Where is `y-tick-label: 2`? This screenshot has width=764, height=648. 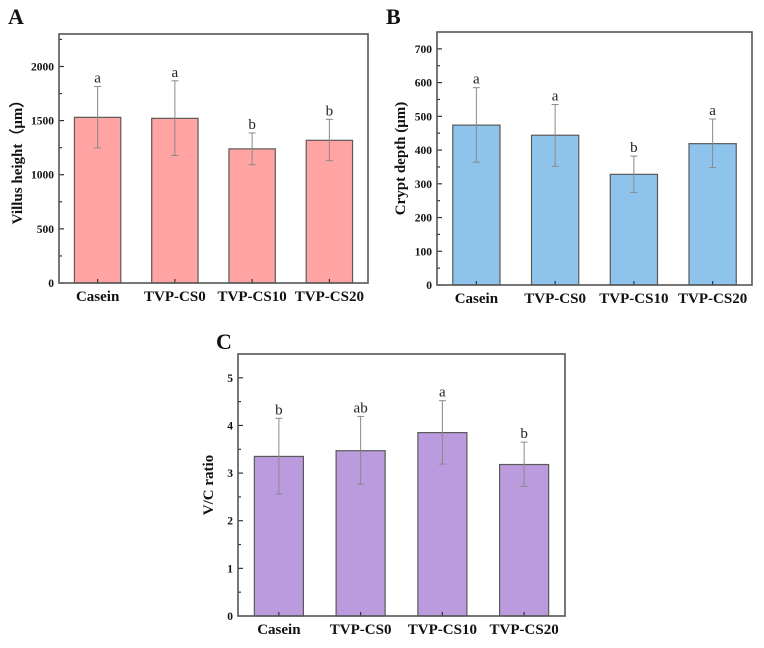
y-tick-label: 2 is located at coordinates (230, 522).